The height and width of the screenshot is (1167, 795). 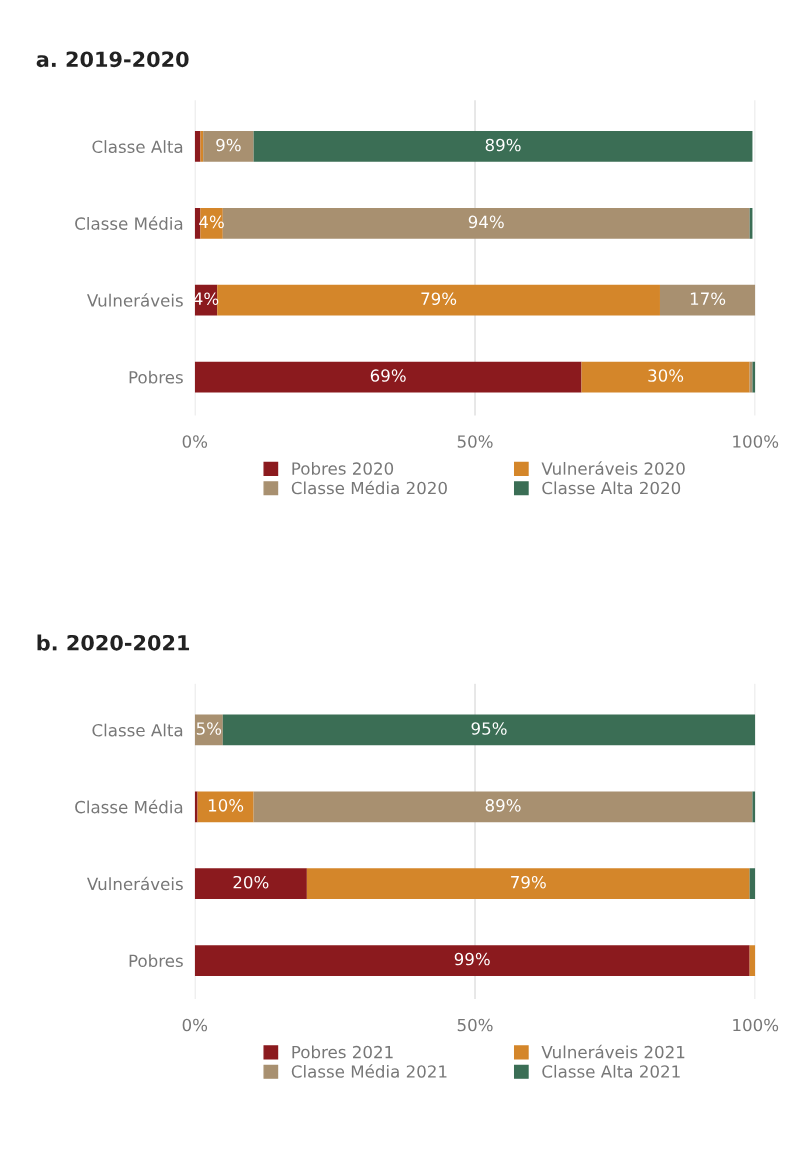 I want to click on data-label: 30%, so click(x=666, y=375).